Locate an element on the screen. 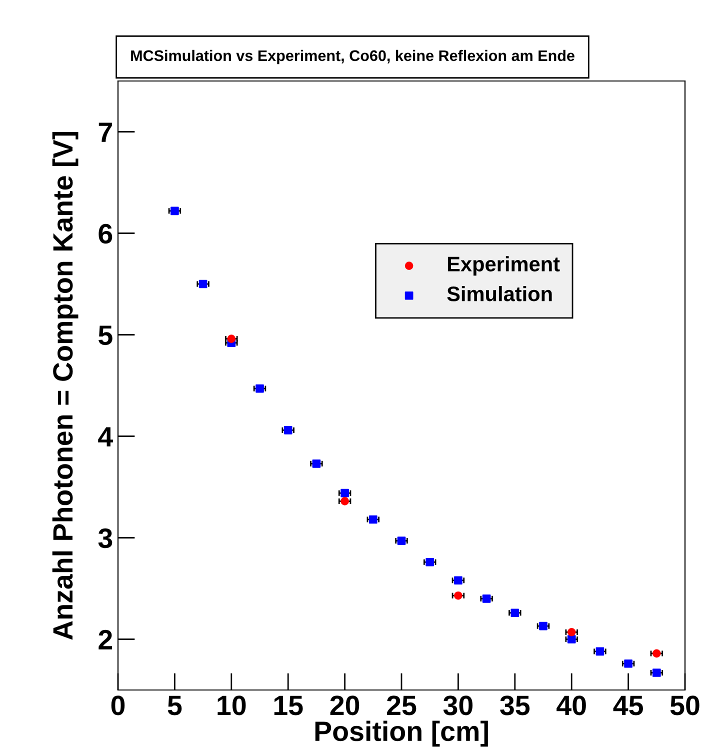 This screenshot has width=705, height=751. x-tick-label: 15 is located at coordinates (288, 706).